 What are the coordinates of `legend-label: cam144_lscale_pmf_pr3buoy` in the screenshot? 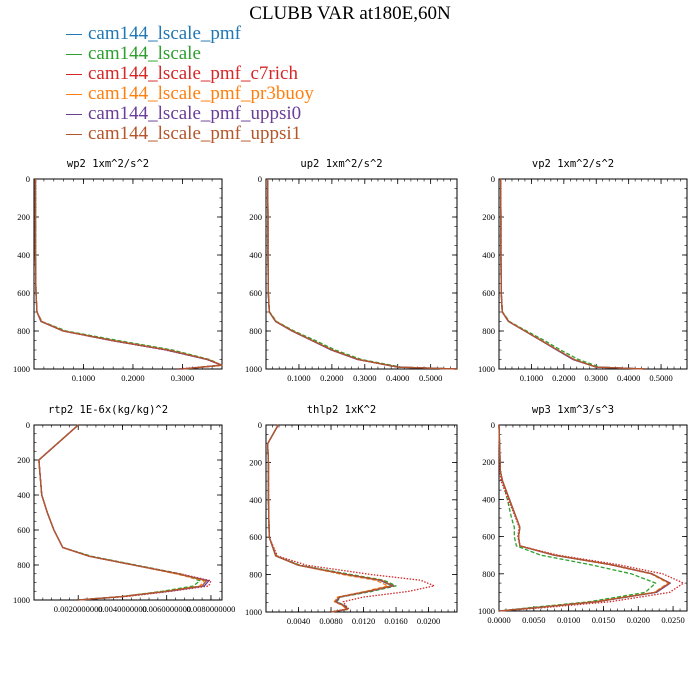 It's located at (201, 93).